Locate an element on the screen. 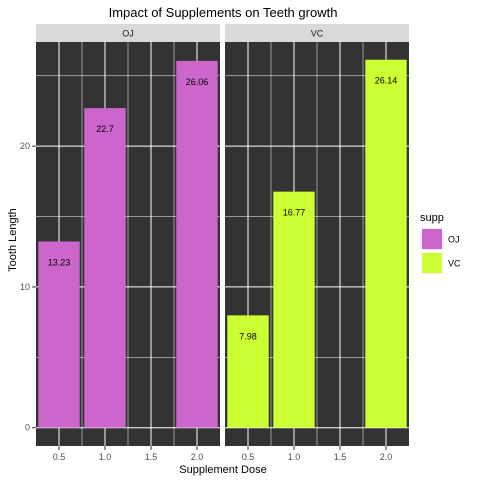  data-label: 22.7 is located at coordinates (105, 129).